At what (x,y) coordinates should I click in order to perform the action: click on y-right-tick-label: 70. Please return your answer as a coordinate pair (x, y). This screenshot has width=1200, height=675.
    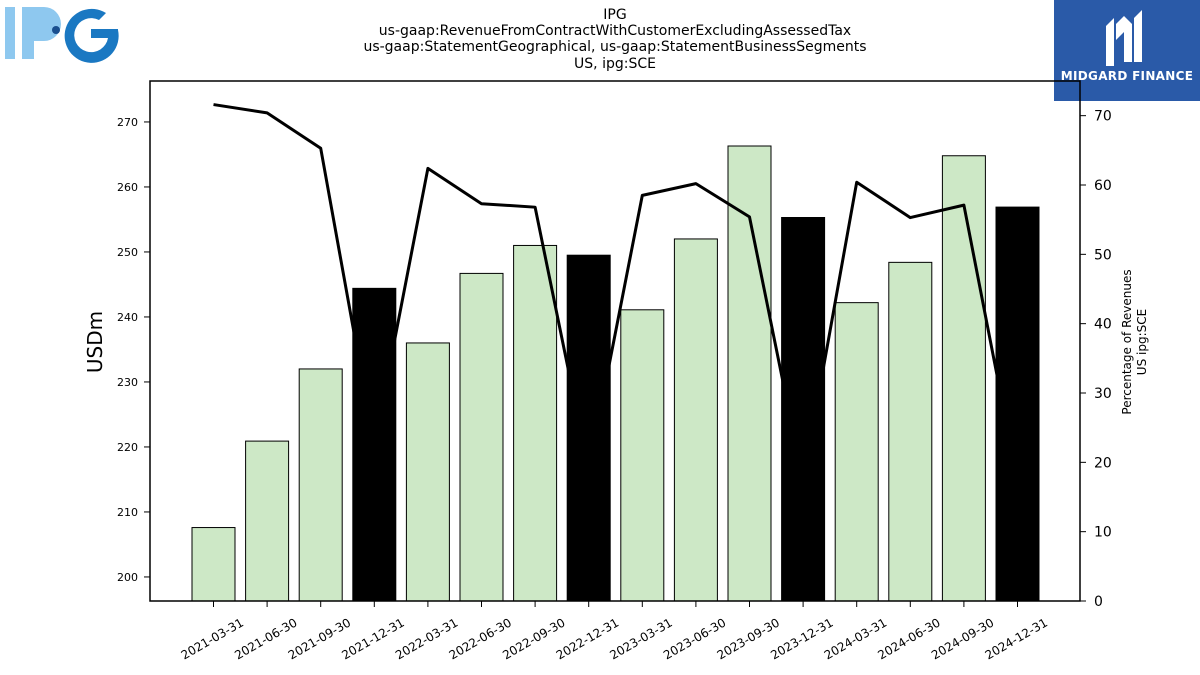
    Looking at the image, I should click on (1103, 117).